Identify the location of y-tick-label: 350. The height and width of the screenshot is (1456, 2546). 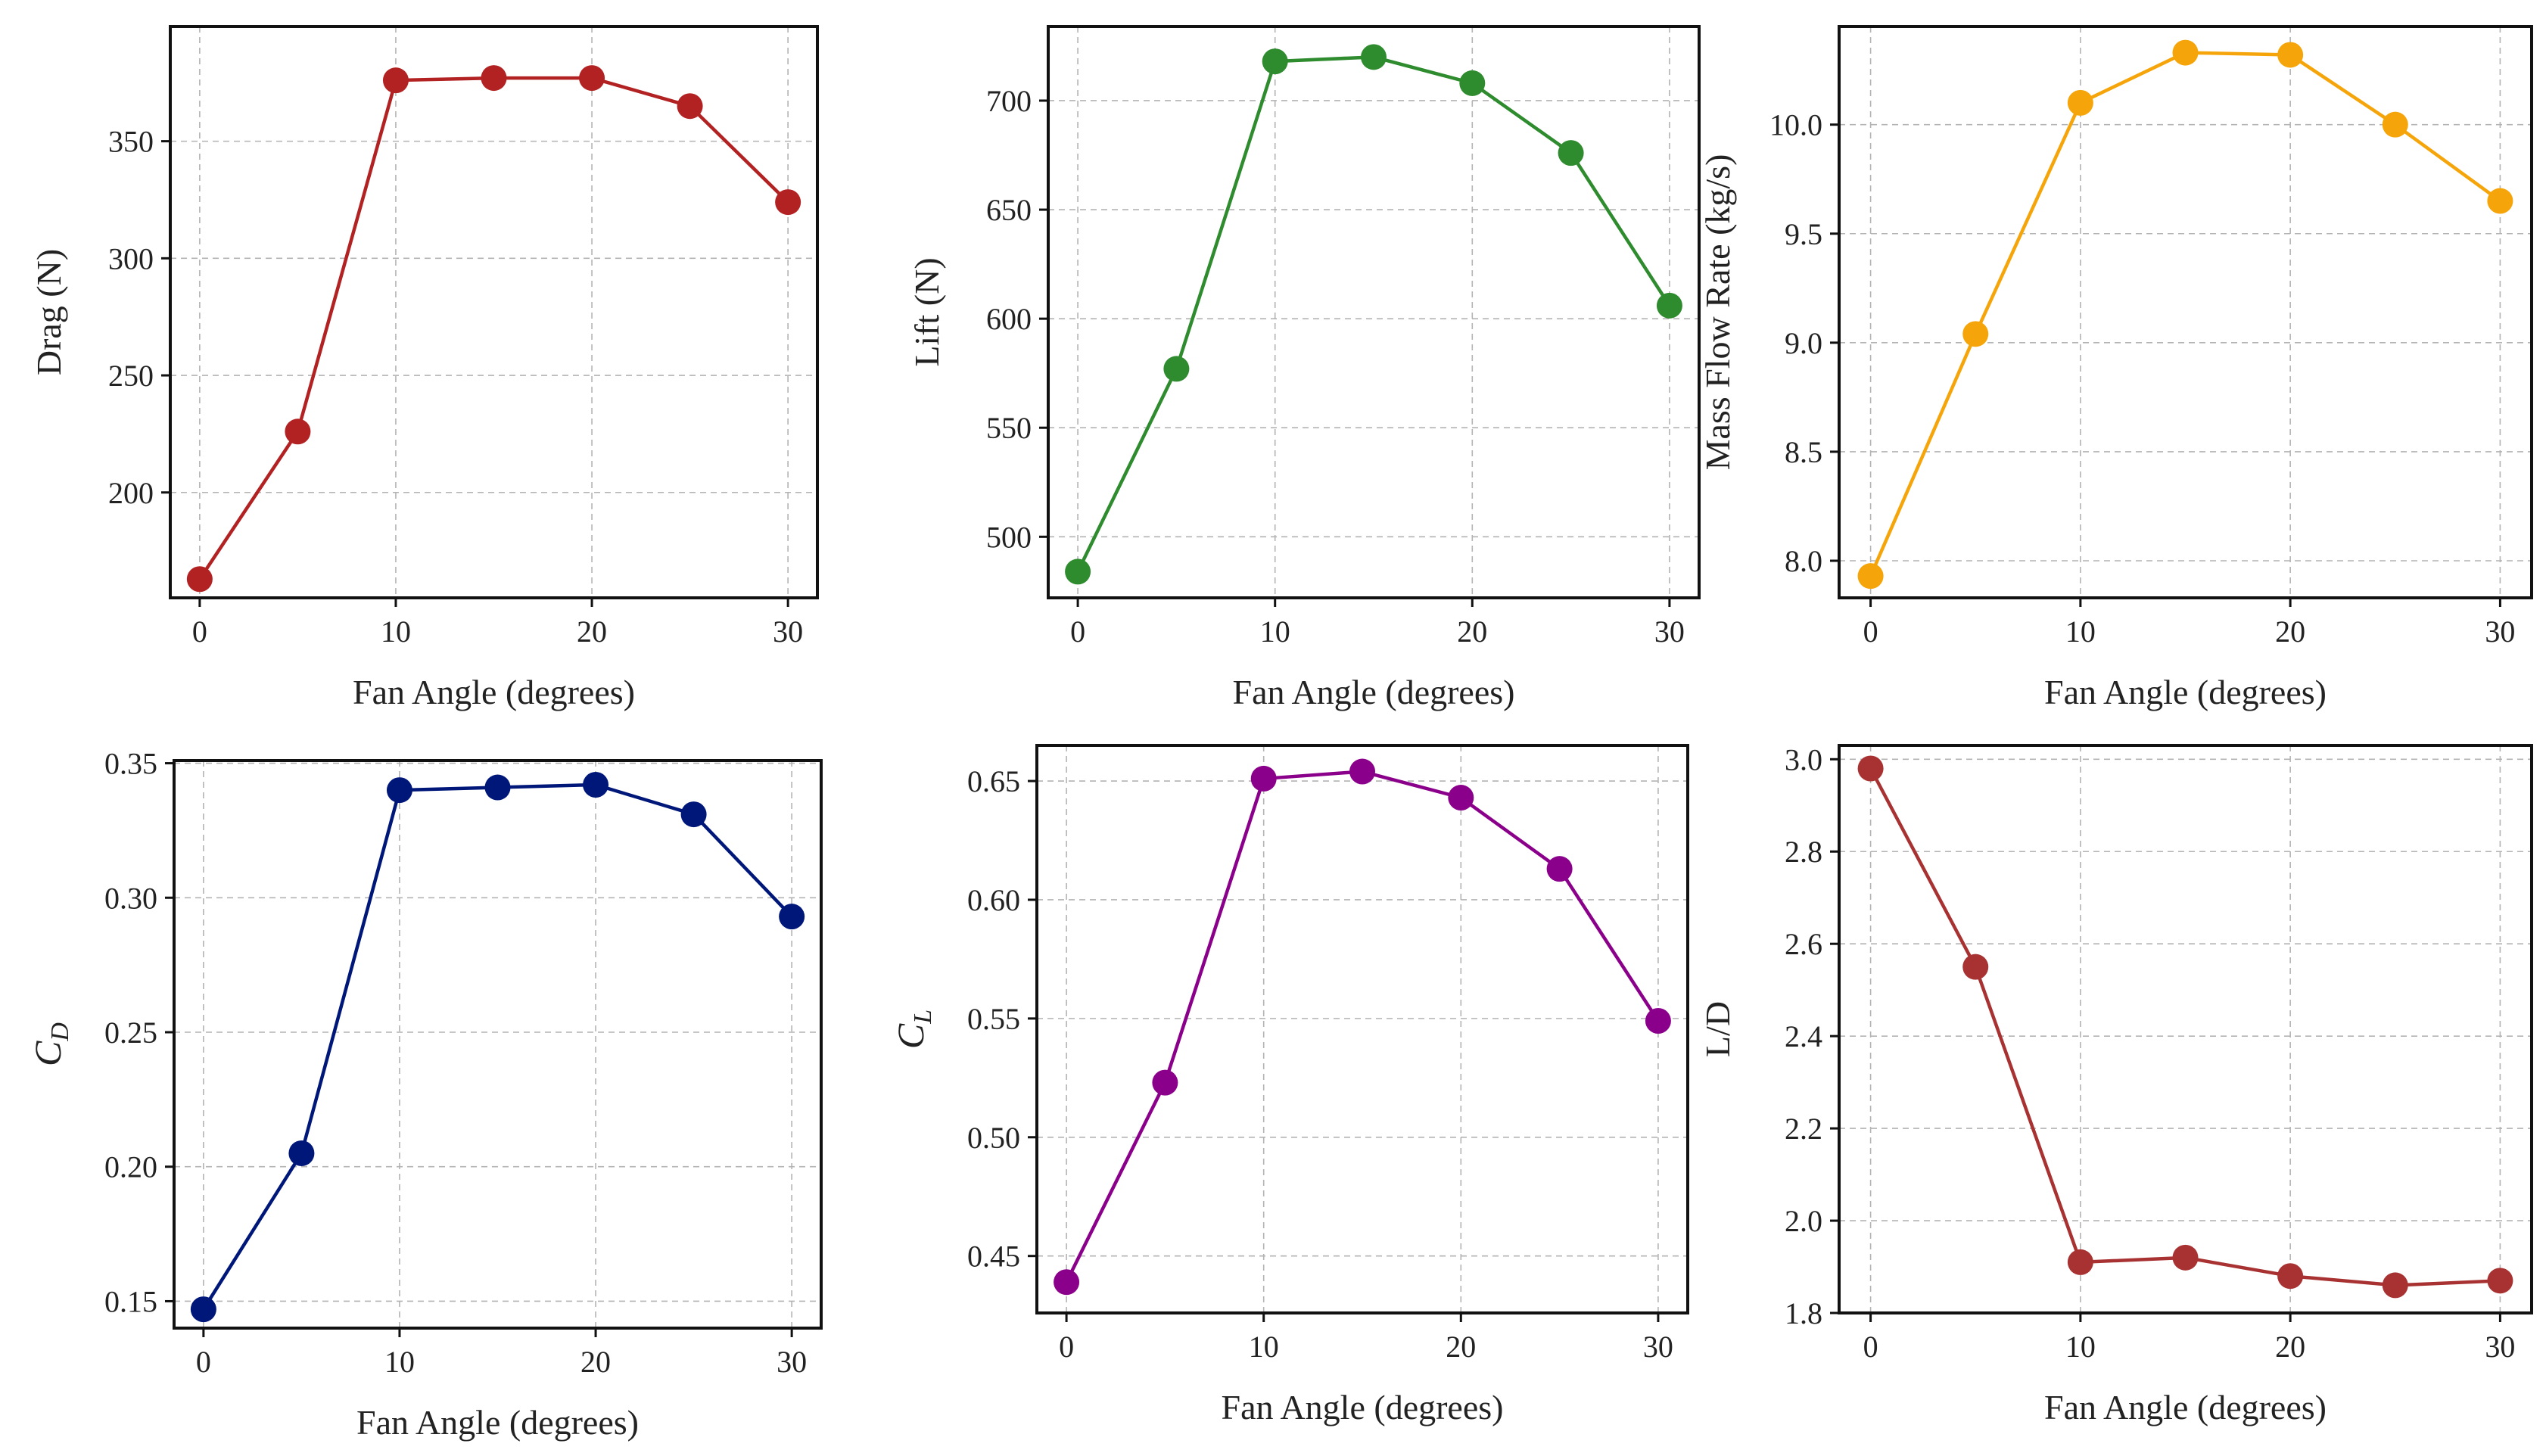
(131, 142).